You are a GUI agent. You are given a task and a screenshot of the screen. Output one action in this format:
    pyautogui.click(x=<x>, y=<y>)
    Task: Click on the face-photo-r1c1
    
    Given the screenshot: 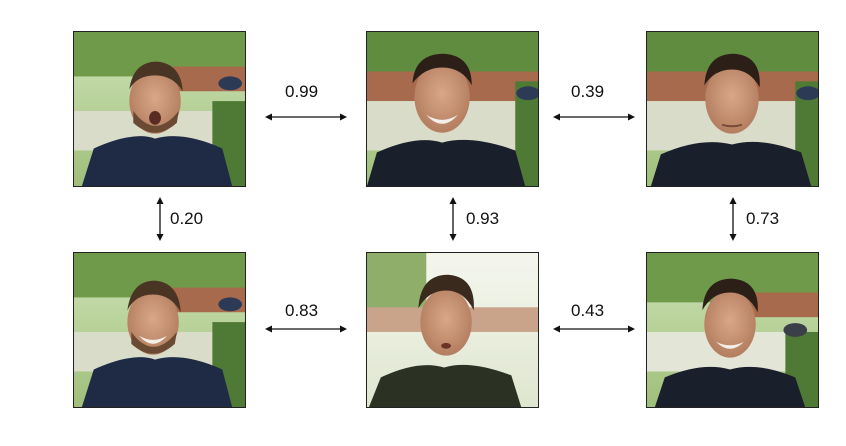 What is the action you would take?
    pyautogui.click(x=159, y=109)
    